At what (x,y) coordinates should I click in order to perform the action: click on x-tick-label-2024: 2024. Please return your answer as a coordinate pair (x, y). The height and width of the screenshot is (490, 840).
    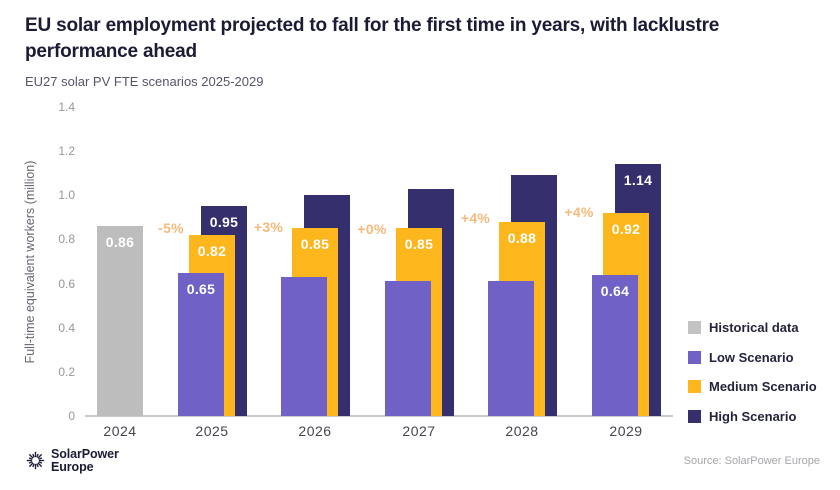
    Looking at the image, I should click on (120, 431).